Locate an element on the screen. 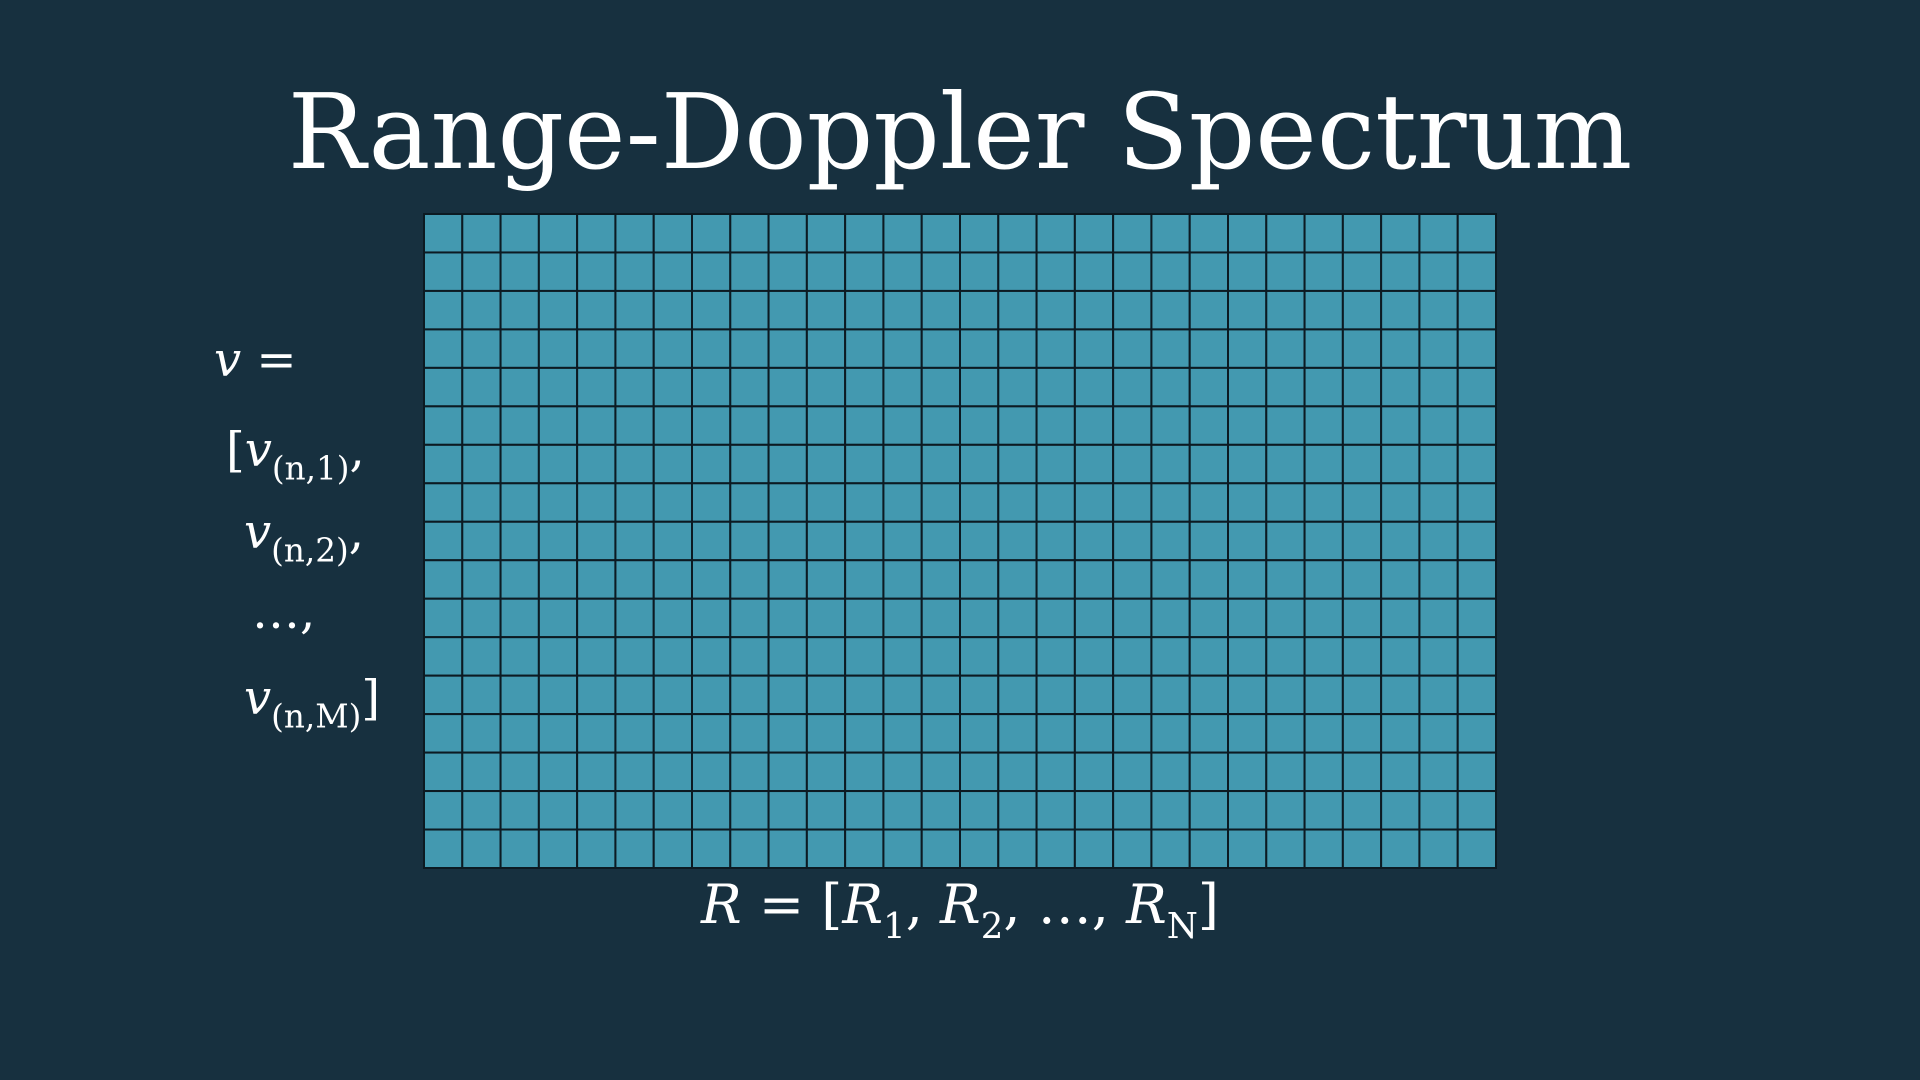 The width and height of the screenshot is (1920, 1080). grid-cell-r5-c12 is located at coordinates (864, 387).